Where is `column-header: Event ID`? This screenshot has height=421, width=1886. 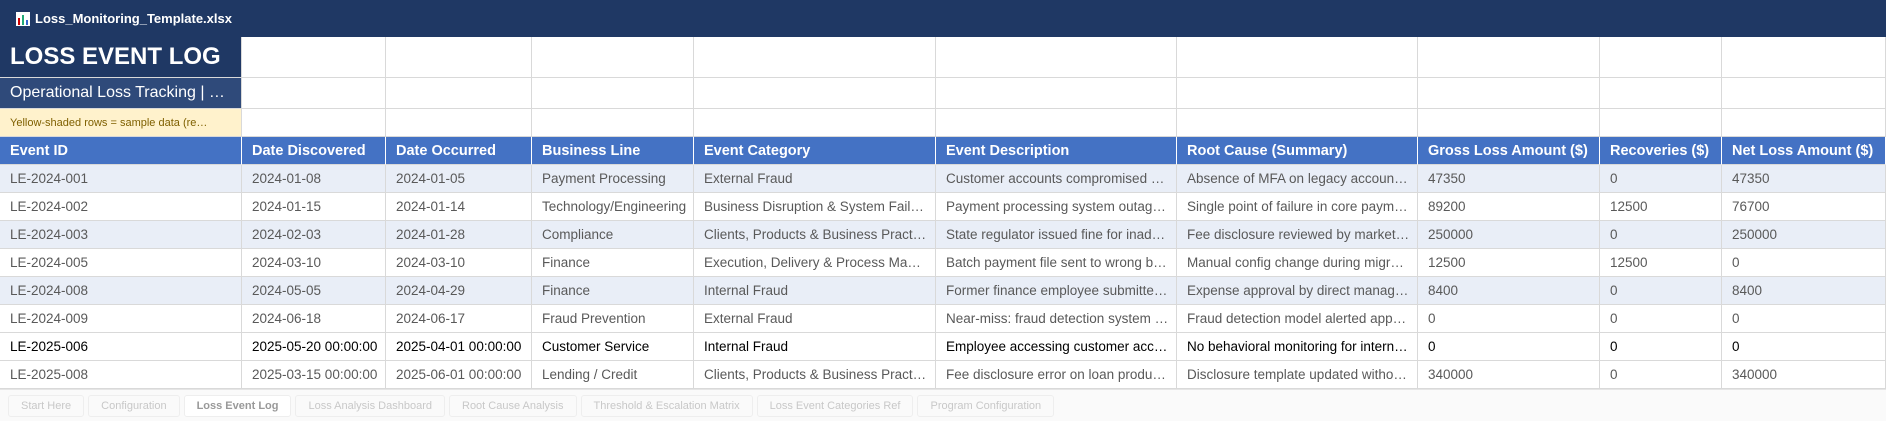
column-header: Event ID is located at coordinates (121, 151).